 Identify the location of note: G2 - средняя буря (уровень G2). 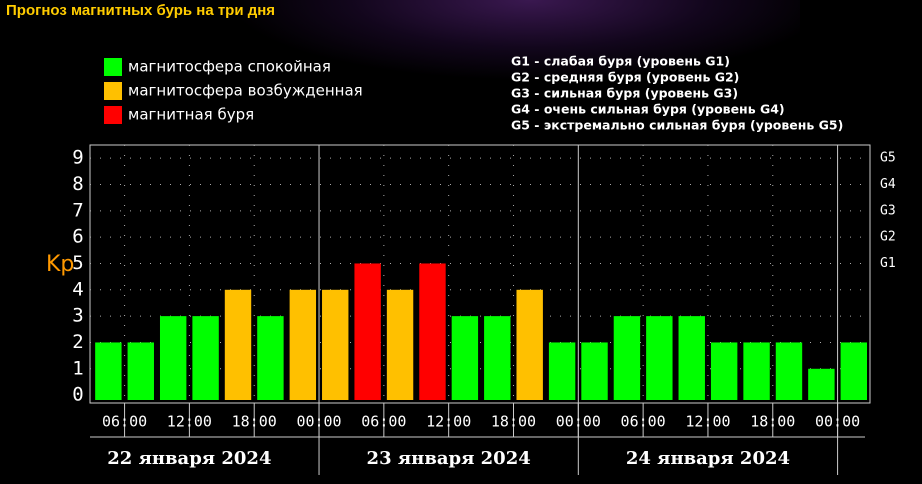
(625, 77).